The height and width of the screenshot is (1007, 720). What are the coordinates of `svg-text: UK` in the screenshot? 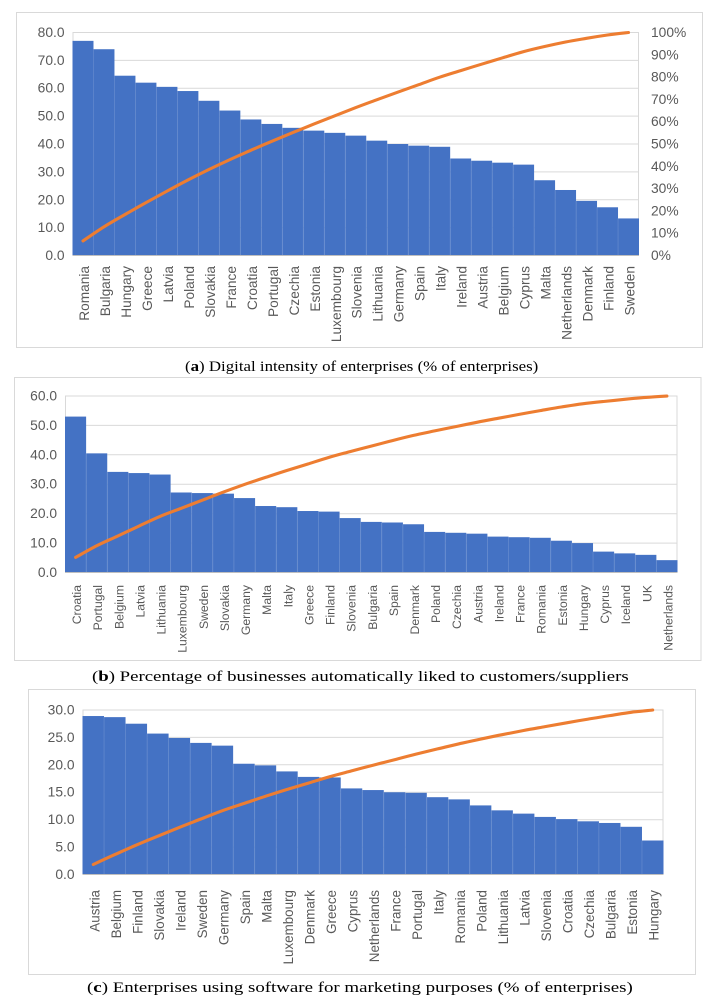 It's located at (647, 593).